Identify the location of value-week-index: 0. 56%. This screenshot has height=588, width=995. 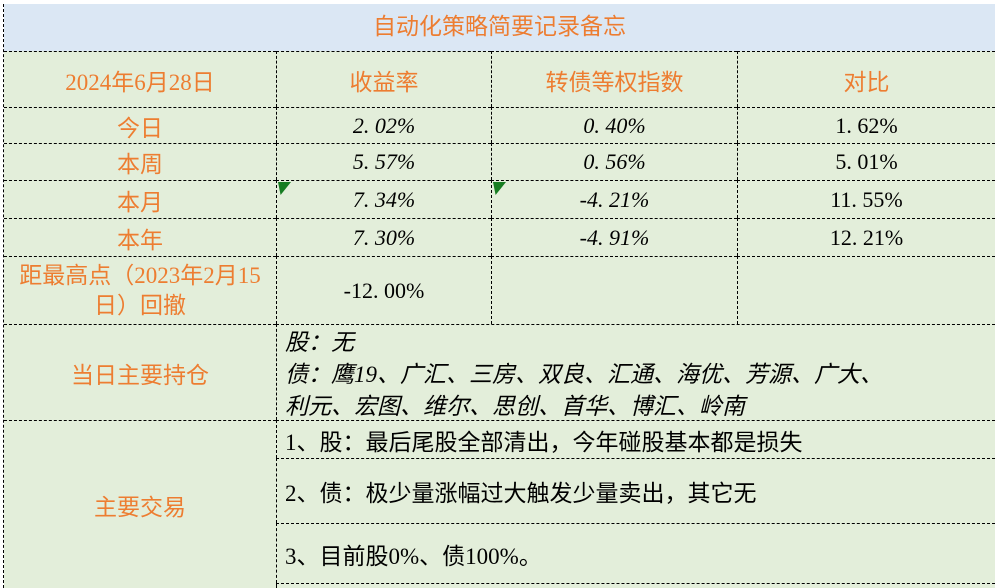
(614, 161).